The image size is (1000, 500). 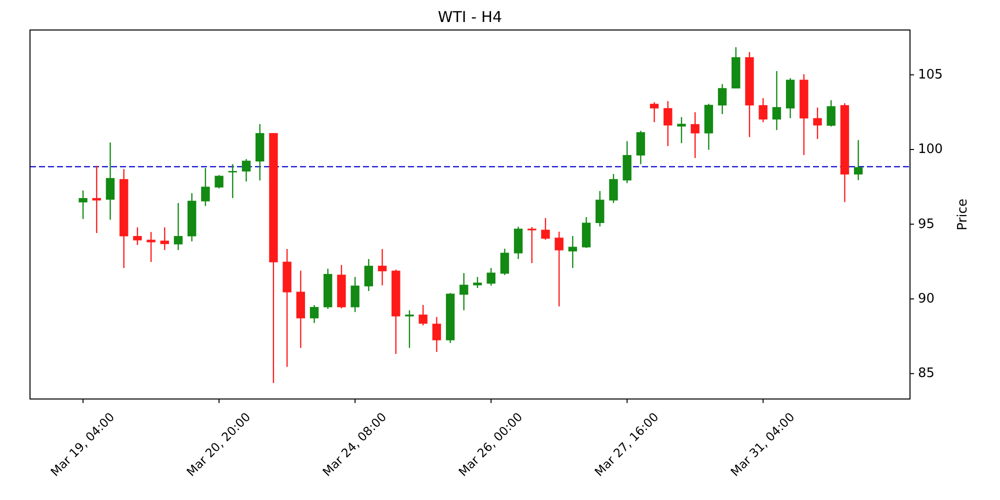 I want to click on y-tick-label: 90, so click(x=926, y=298).